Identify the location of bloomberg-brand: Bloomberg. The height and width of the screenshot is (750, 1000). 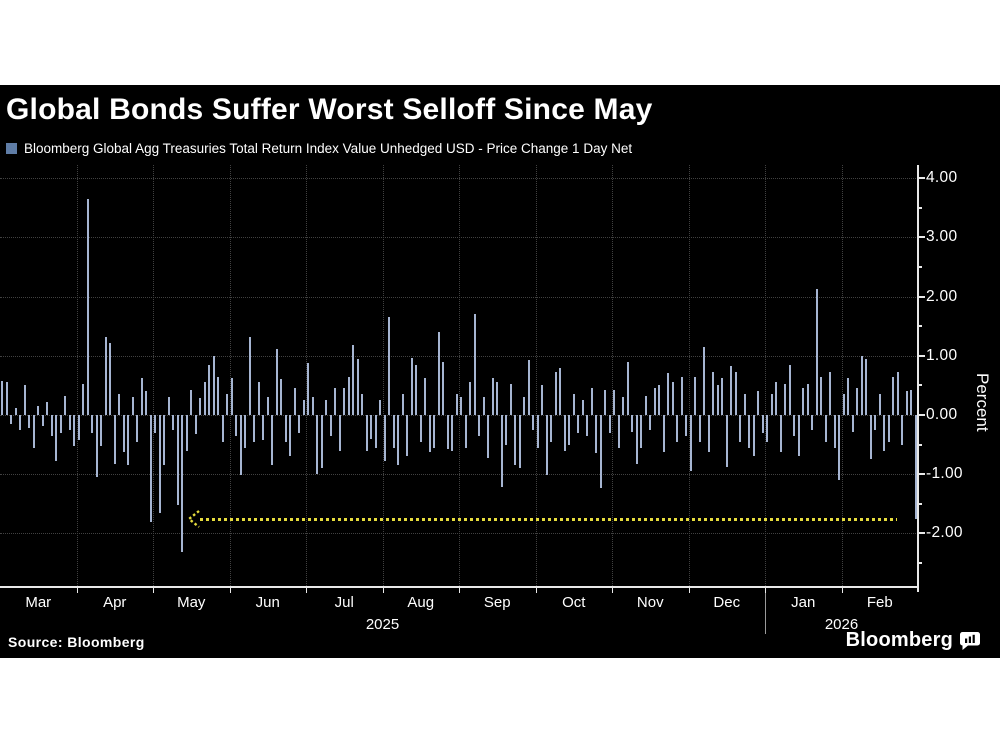
(913, 640).